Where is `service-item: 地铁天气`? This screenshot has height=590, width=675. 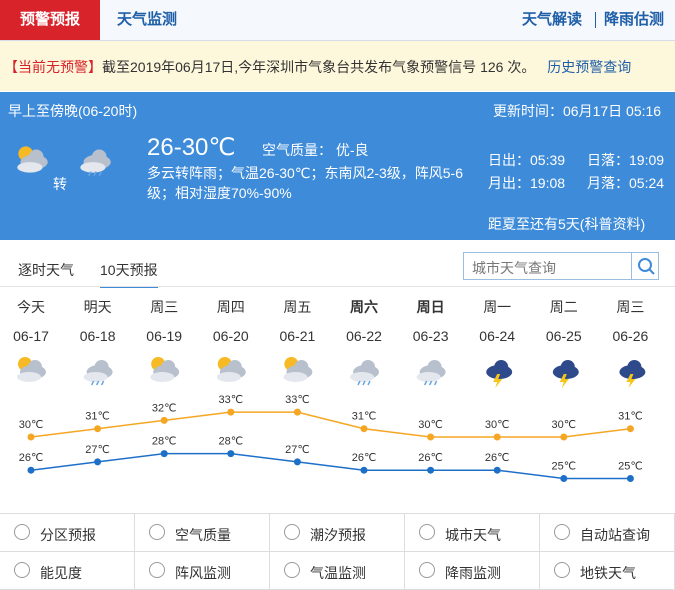 service-item: 地铁天气 is located at coordinates (607, 571).